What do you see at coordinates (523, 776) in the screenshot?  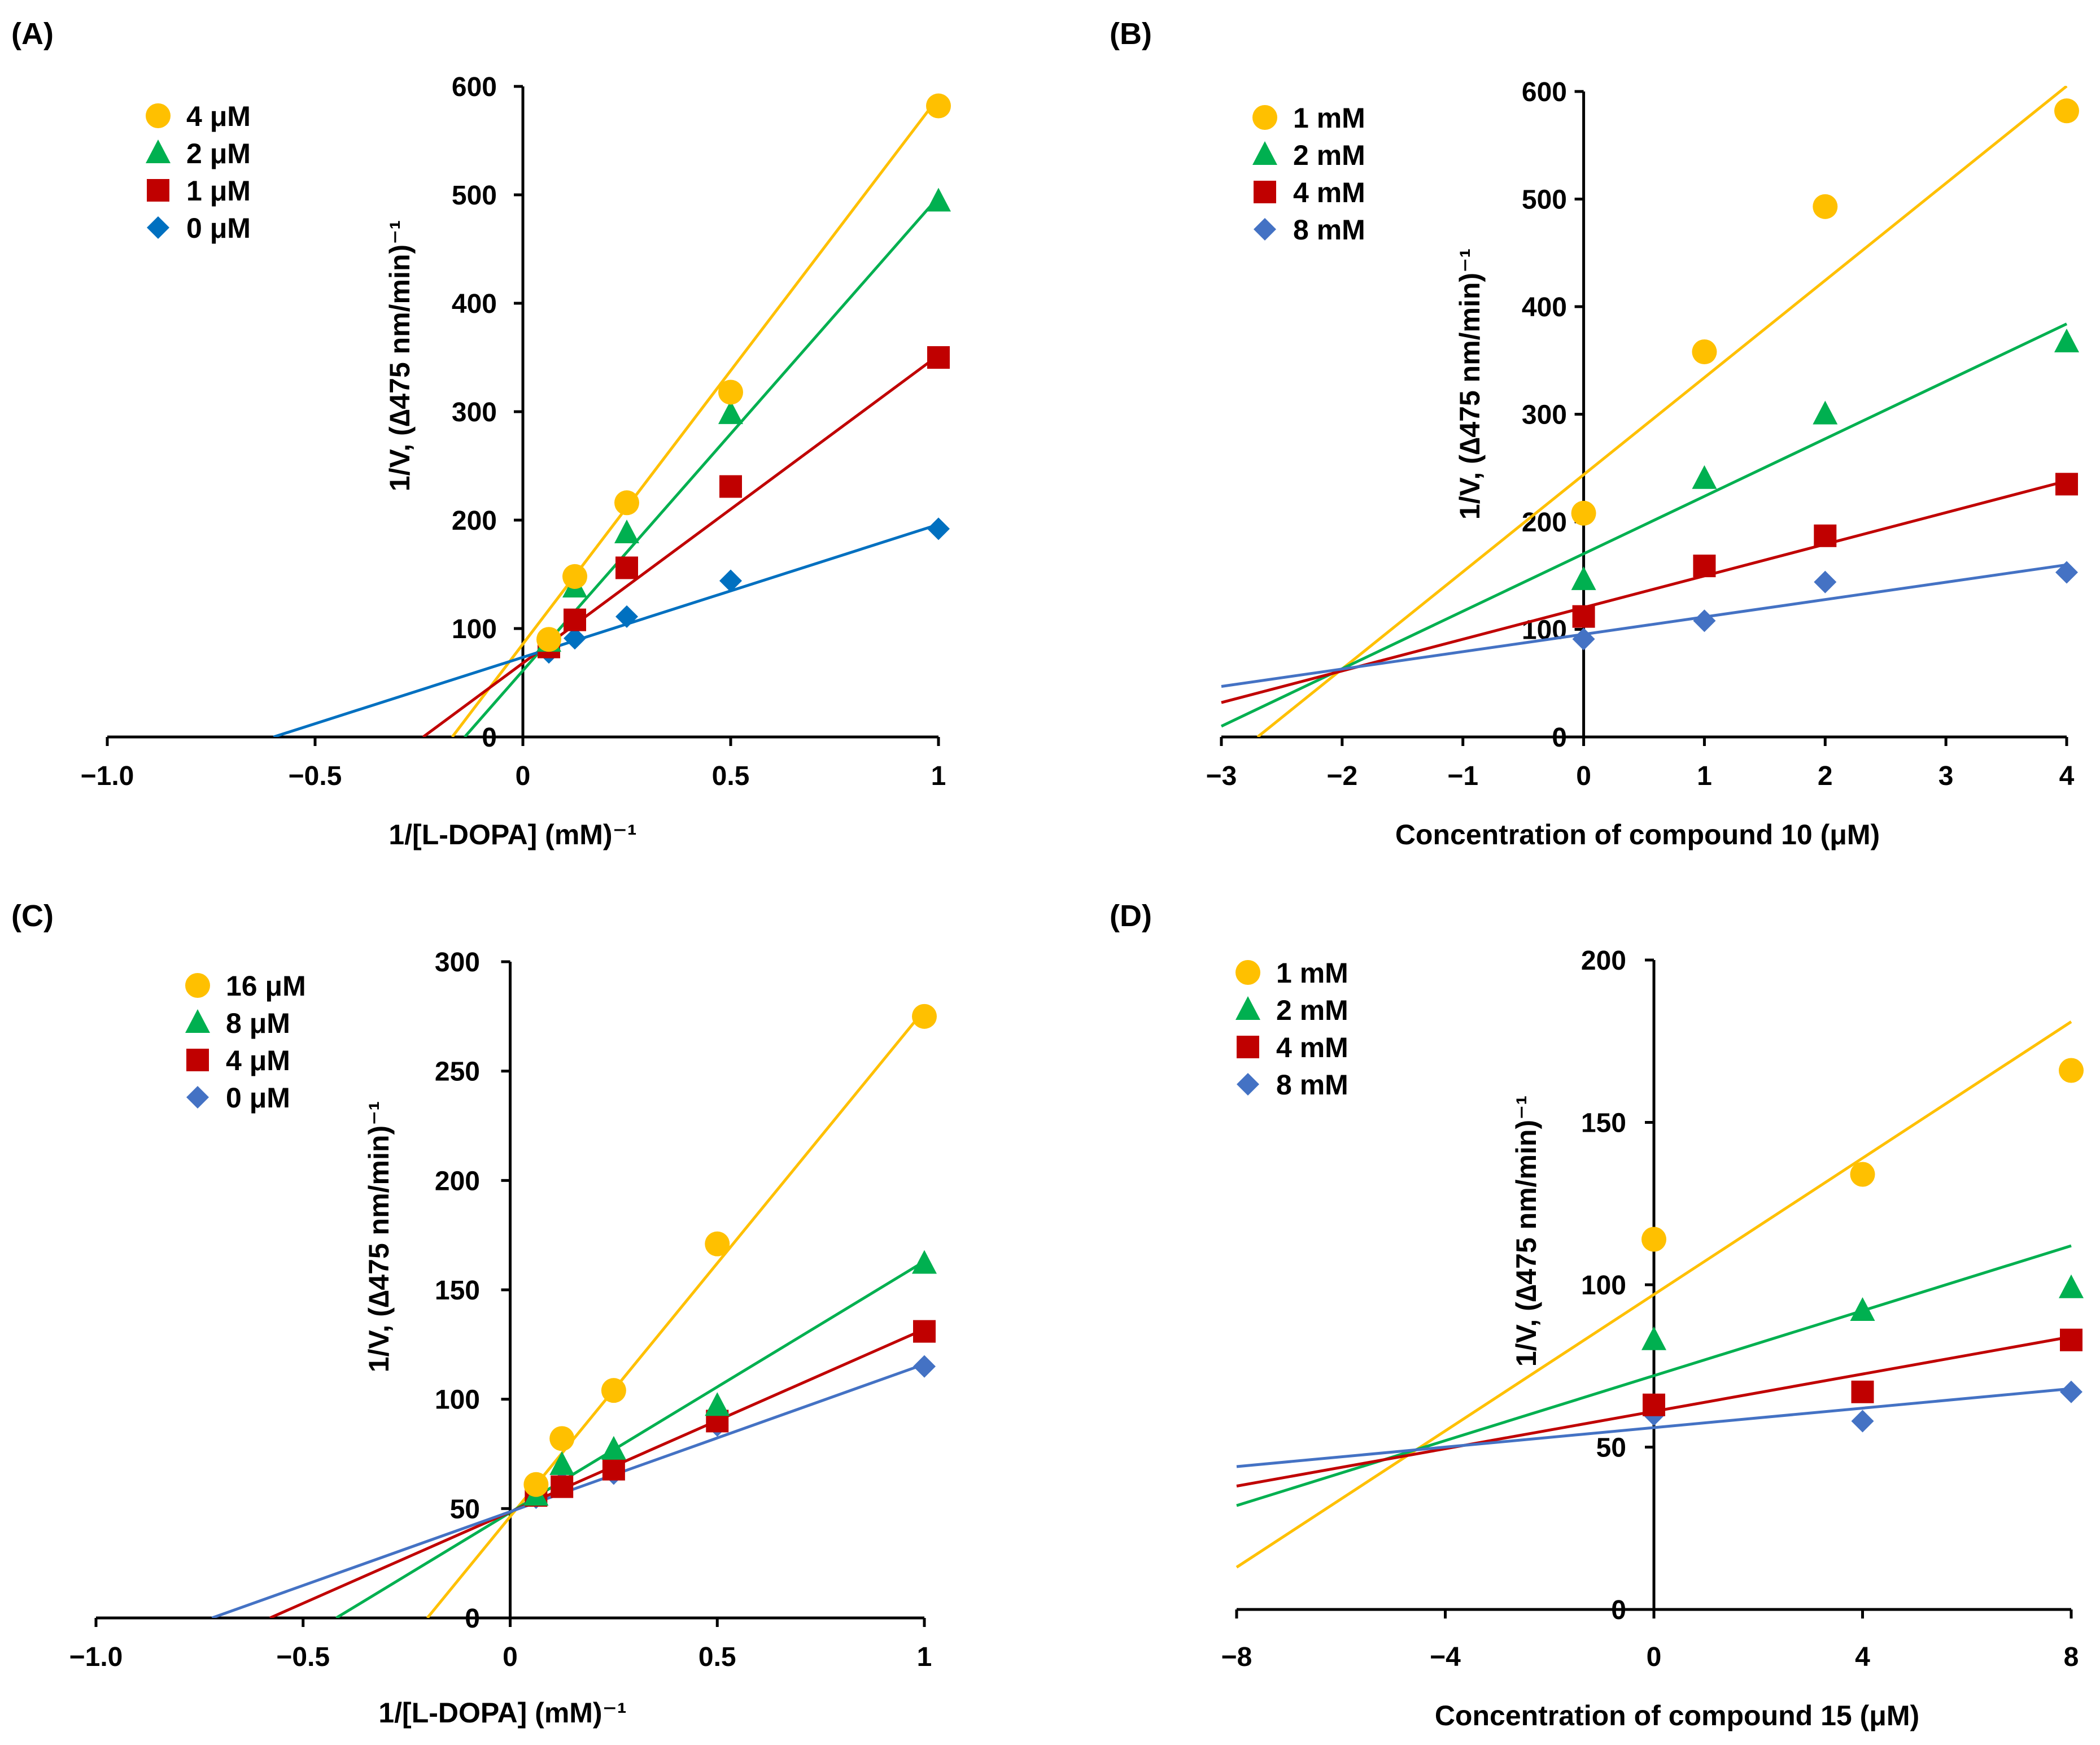 I see `panel-a-x-tick-label: 0` at bounding box center [523, 776].